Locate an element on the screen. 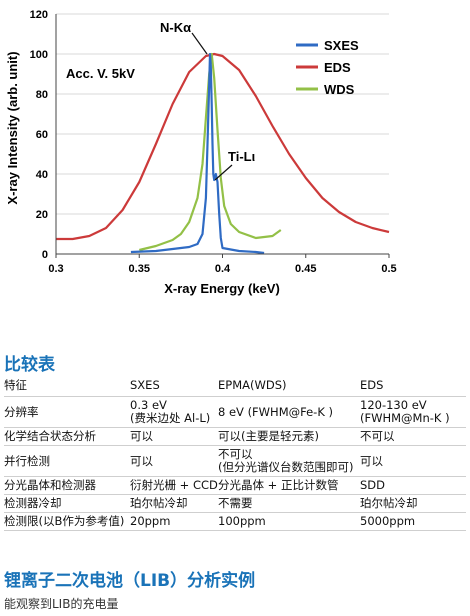  y-tick-label: 80 is located at coordinates (42, 95).